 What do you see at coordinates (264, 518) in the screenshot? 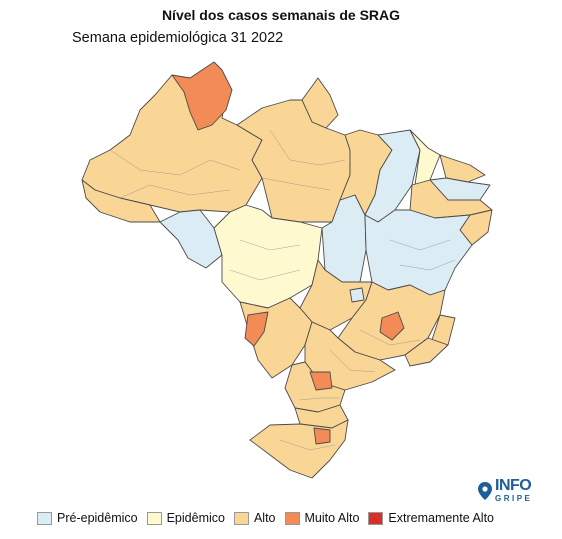
I see `legend-label: Alto` at bounding box center [264, 518].